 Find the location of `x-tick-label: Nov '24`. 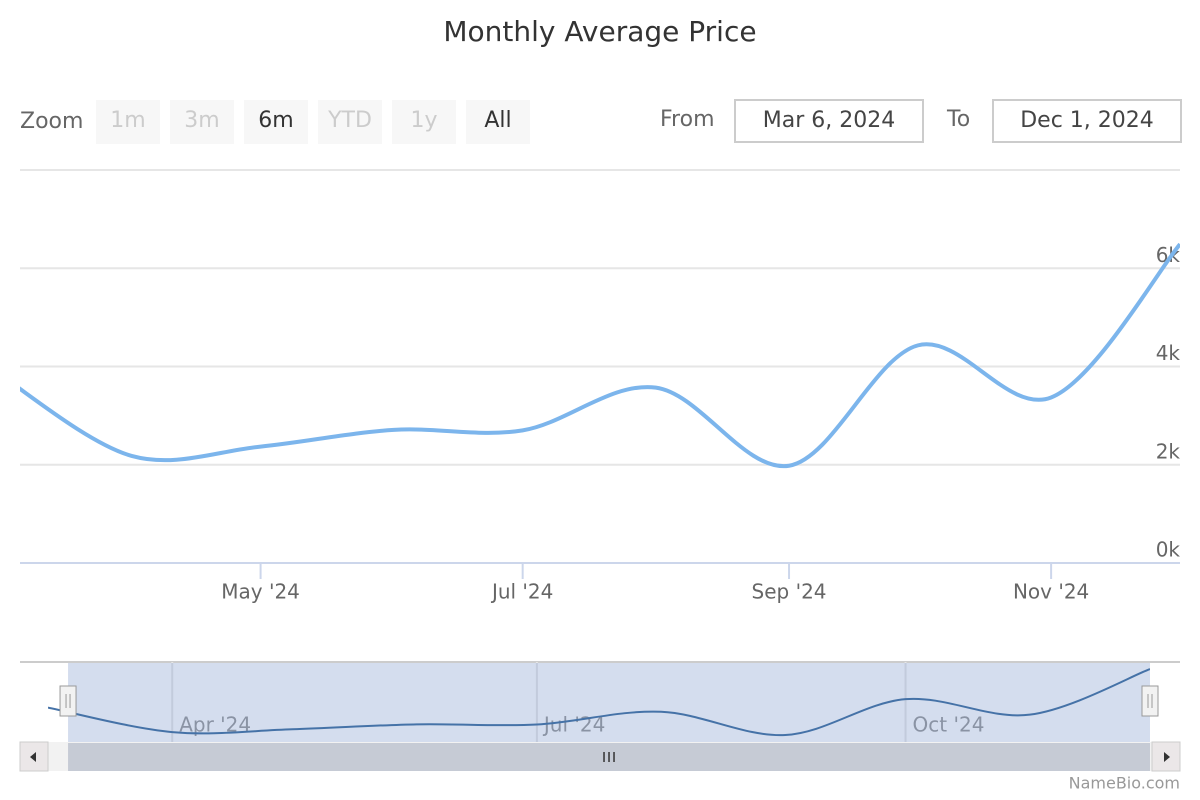

x-tick-label: Nov '24 is located at coordinates (1051, 592).